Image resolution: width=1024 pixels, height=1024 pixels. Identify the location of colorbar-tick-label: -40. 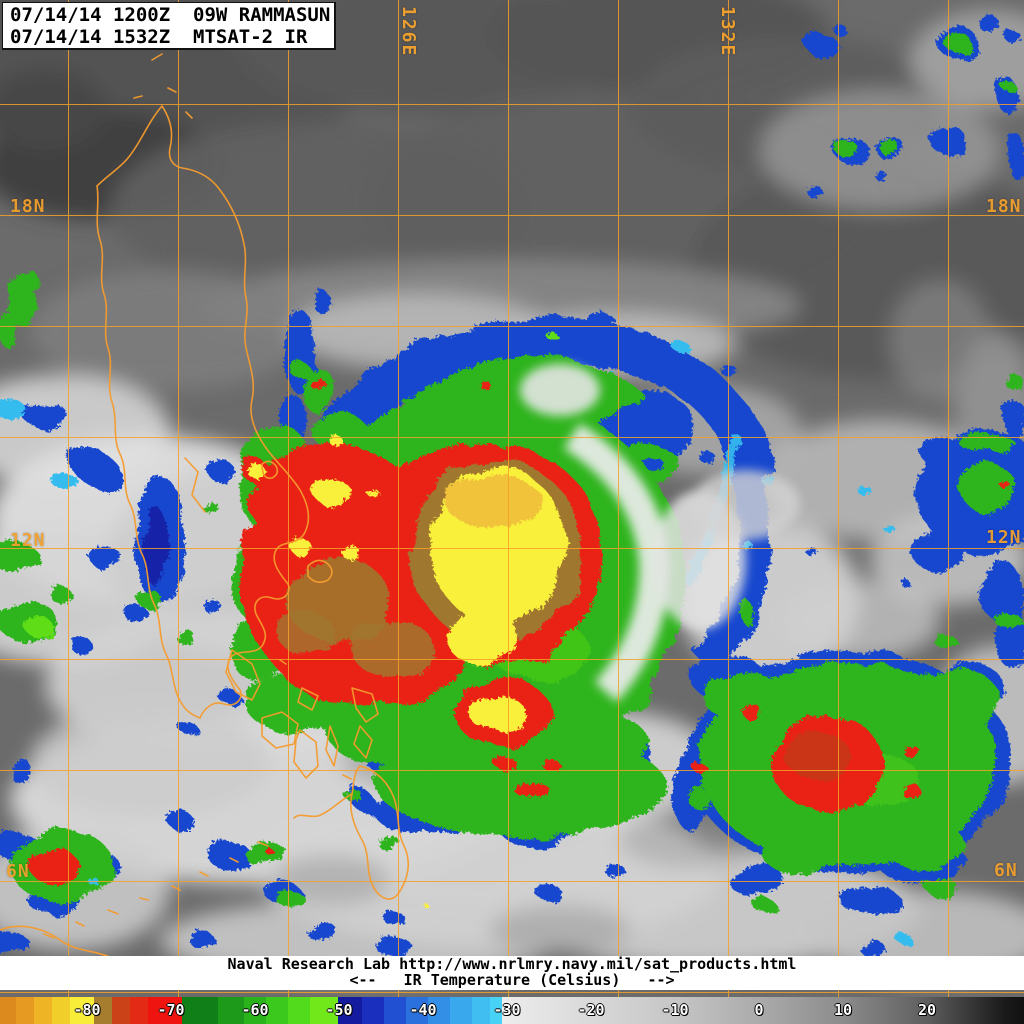
(423, 1010).